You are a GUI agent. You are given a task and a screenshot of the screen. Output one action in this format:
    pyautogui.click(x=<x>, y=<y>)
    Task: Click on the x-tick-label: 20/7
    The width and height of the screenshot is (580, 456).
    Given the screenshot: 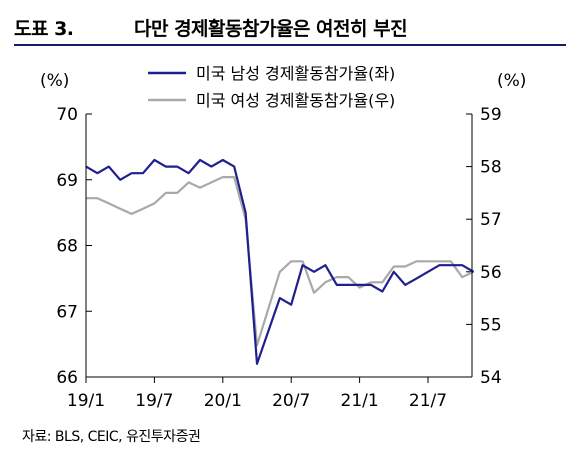 What is the action you would take?
    pyautogui.click(x=291, y=401)
    